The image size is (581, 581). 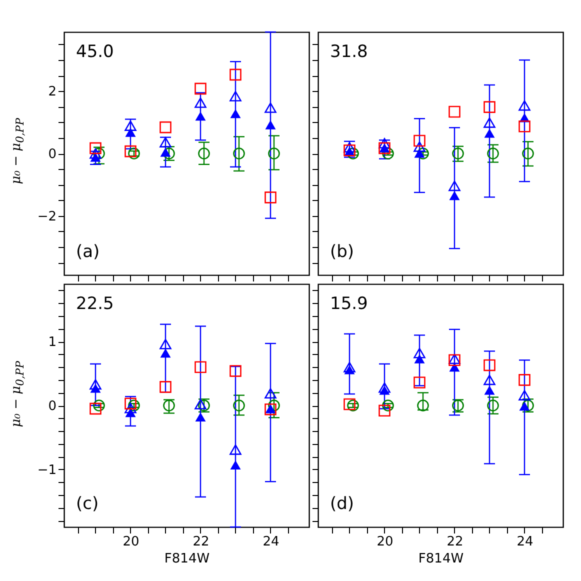 I want to click on annotation: 15.9, so click(x=349, y=304).